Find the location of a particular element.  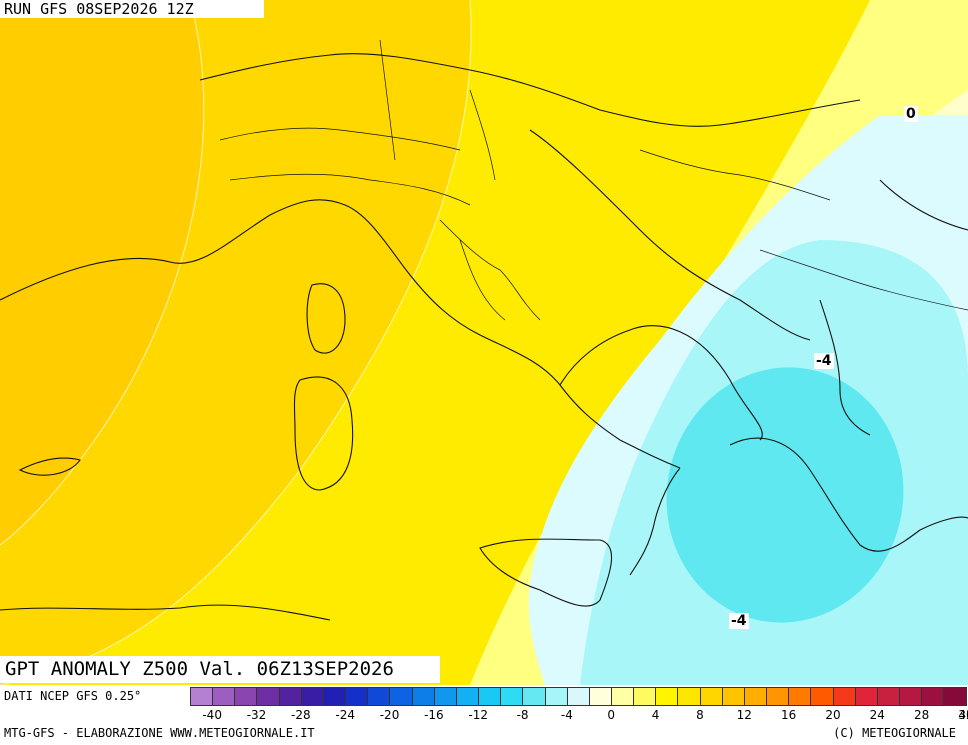

data-source-label: DATI NCEP GFS 0.25° is located at coordinates (73, 696).